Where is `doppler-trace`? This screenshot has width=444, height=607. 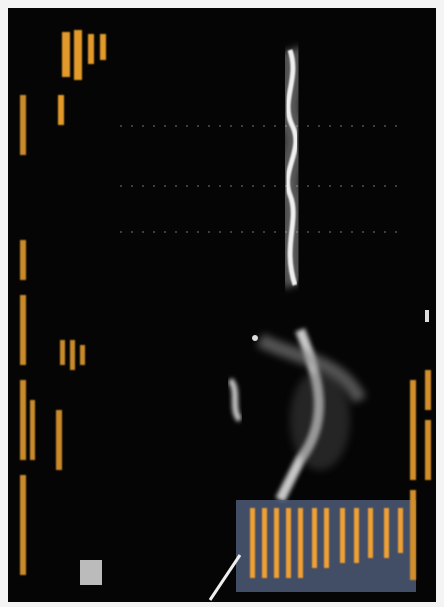
doppler-trace is located at coordinates (291, 167).